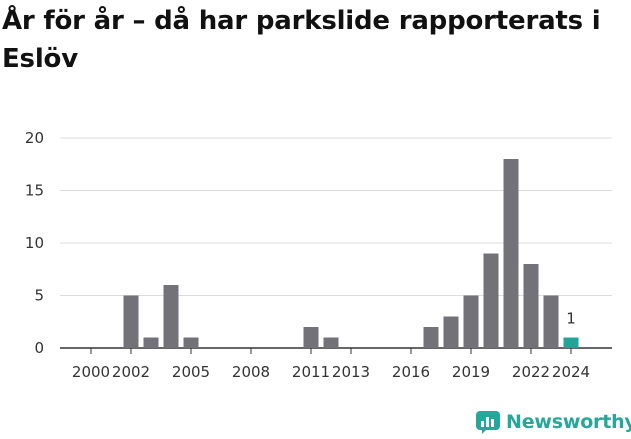  Describe the element at coordinates (39, 296) in the screenshot. I see `y-tick-label: 5` at that location.